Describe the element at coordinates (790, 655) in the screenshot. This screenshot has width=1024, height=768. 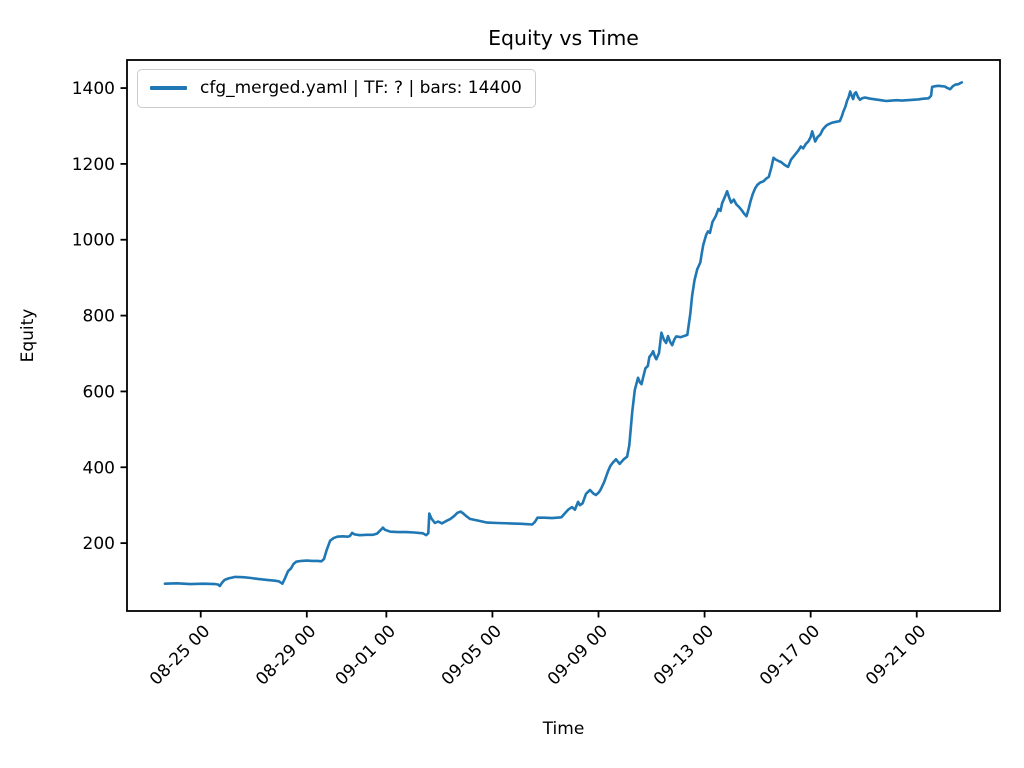
I see `x-tick-label: 09-17 00` at that location.